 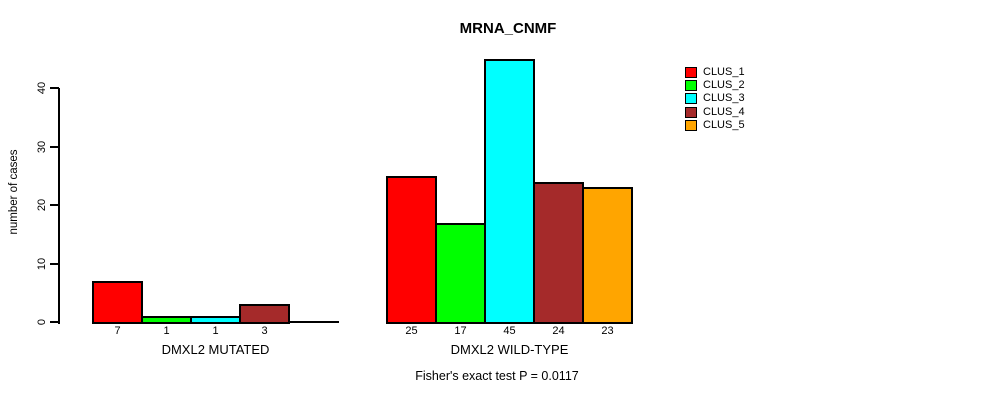 What do you see at coordinates (264, 331) in the screenshot?
I see `bar-value-label: 3` at bounding box center [264, 331].